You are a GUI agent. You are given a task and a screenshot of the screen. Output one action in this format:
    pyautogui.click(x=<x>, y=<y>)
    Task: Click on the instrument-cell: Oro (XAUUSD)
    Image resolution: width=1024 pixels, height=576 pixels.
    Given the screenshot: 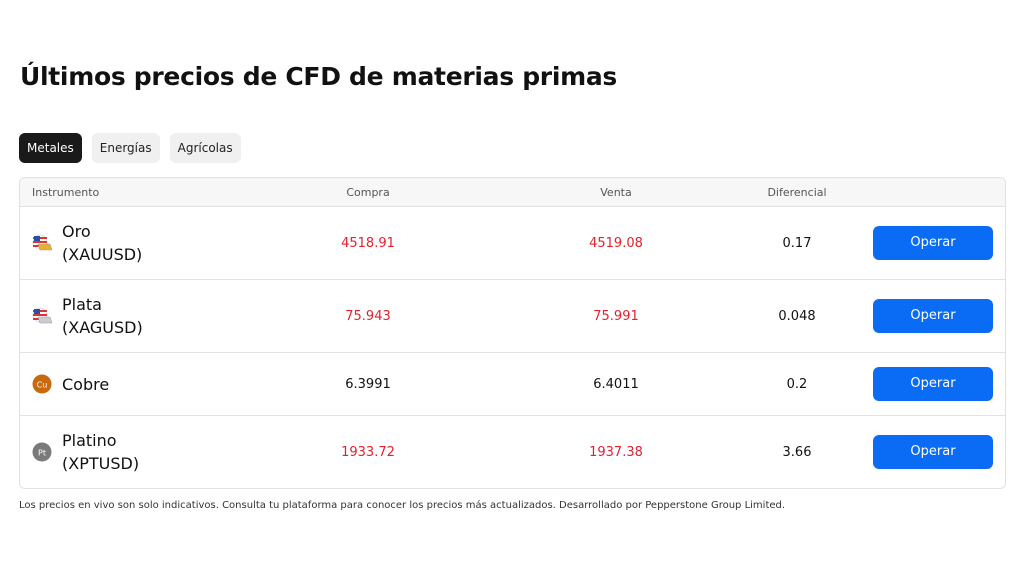 What is the action you would take?
    pyautogui.click(x=155, y=243)
    